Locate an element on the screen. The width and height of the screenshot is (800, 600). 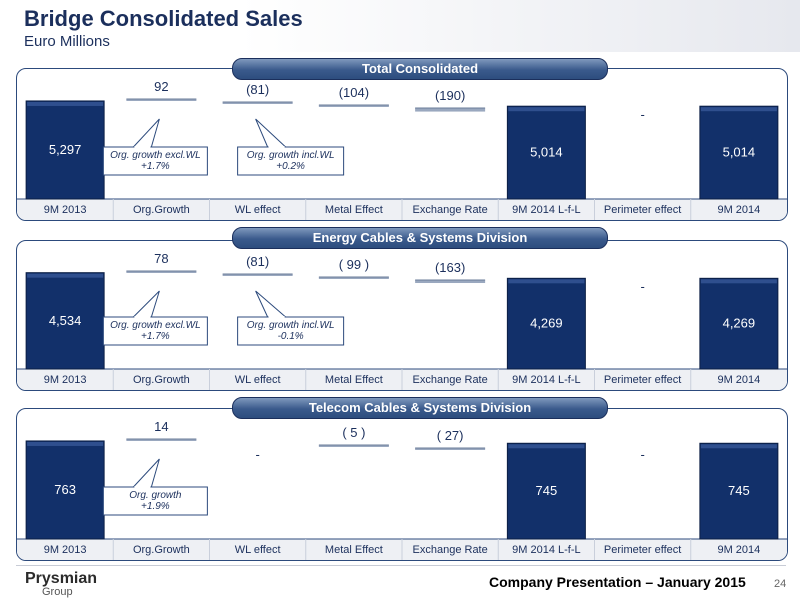
value-label-metal-effect: (104) is located at coordinates (354, 92).